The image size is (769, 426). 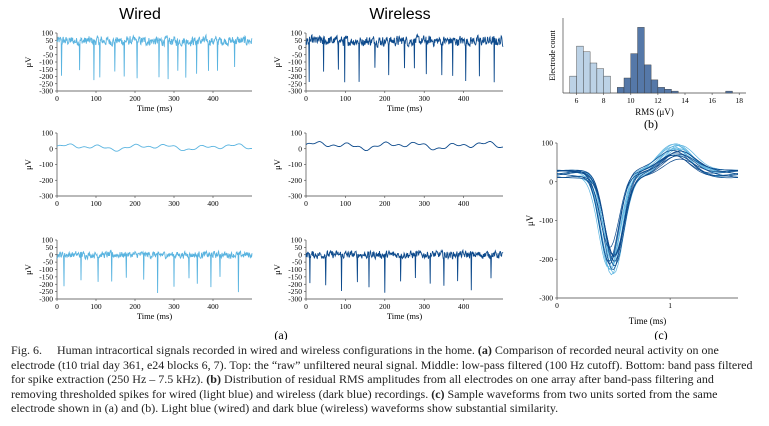 I want to click on wave-y-tick-label: -100, so click(x=546, y=220).